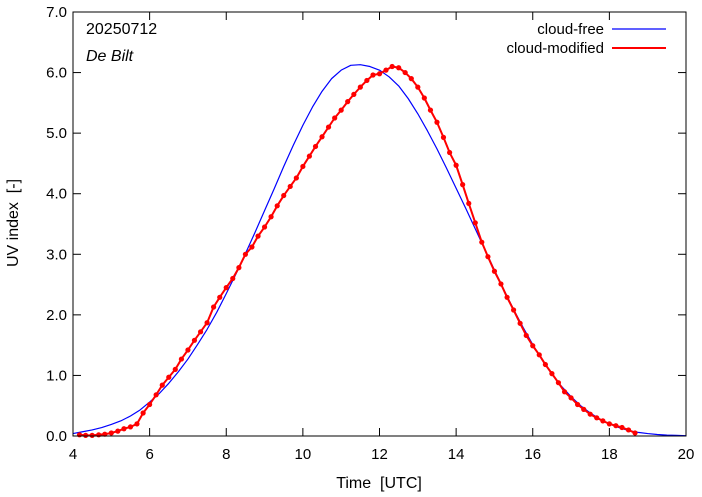 This screenshot has height=497, width=702. What do you see at coordinates (686, 454) in the screenshot?
I see `x-tick-label: 20` at bounding box center [686, 454].